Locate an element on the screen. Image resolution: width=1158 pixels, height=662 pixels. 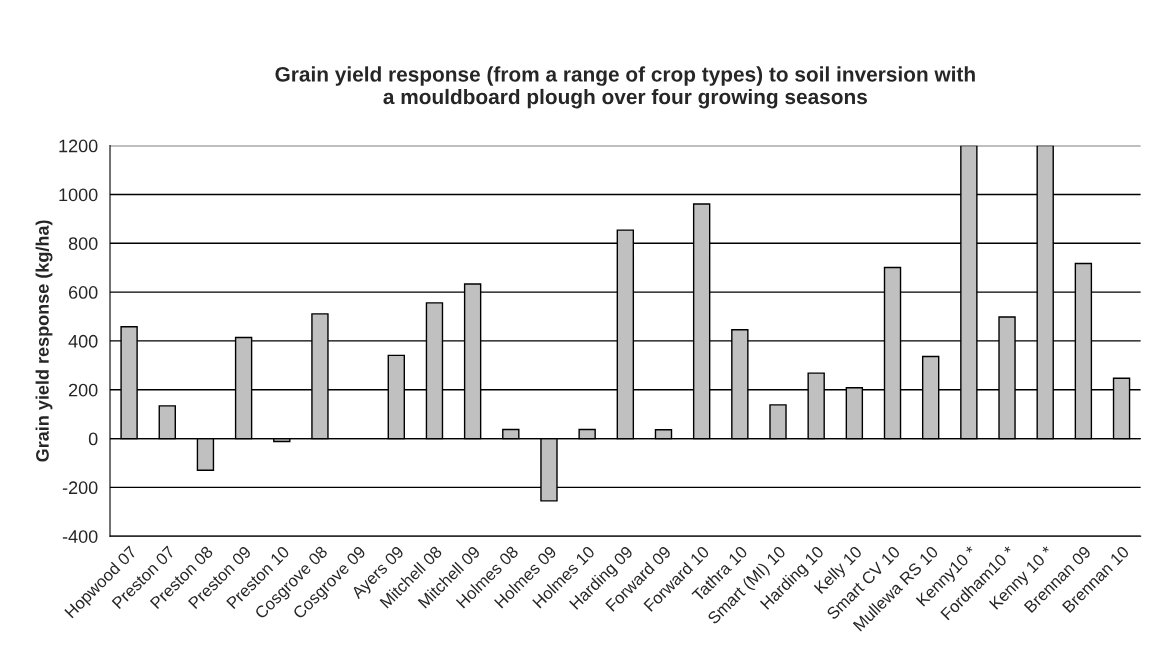
y-tick-label: 0 is located at coordinates (93, 439).